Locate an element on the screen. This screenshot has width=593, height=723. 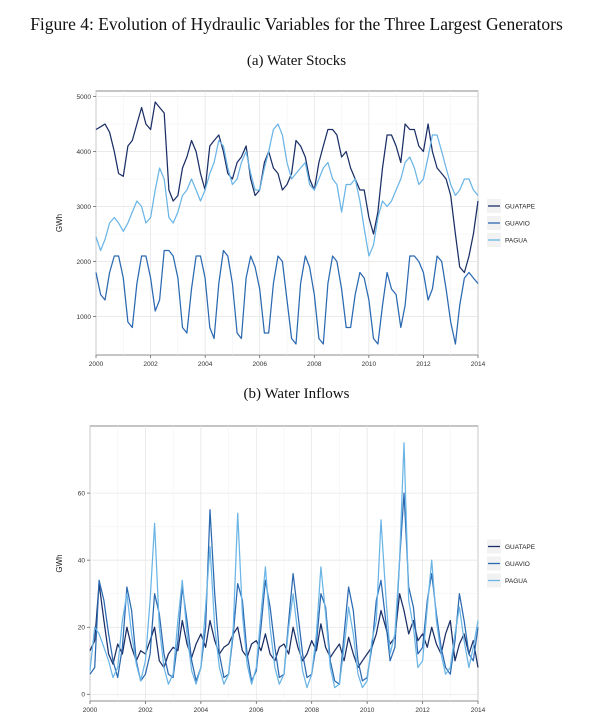
series-line-guatape is located at coordinates (284, 625).